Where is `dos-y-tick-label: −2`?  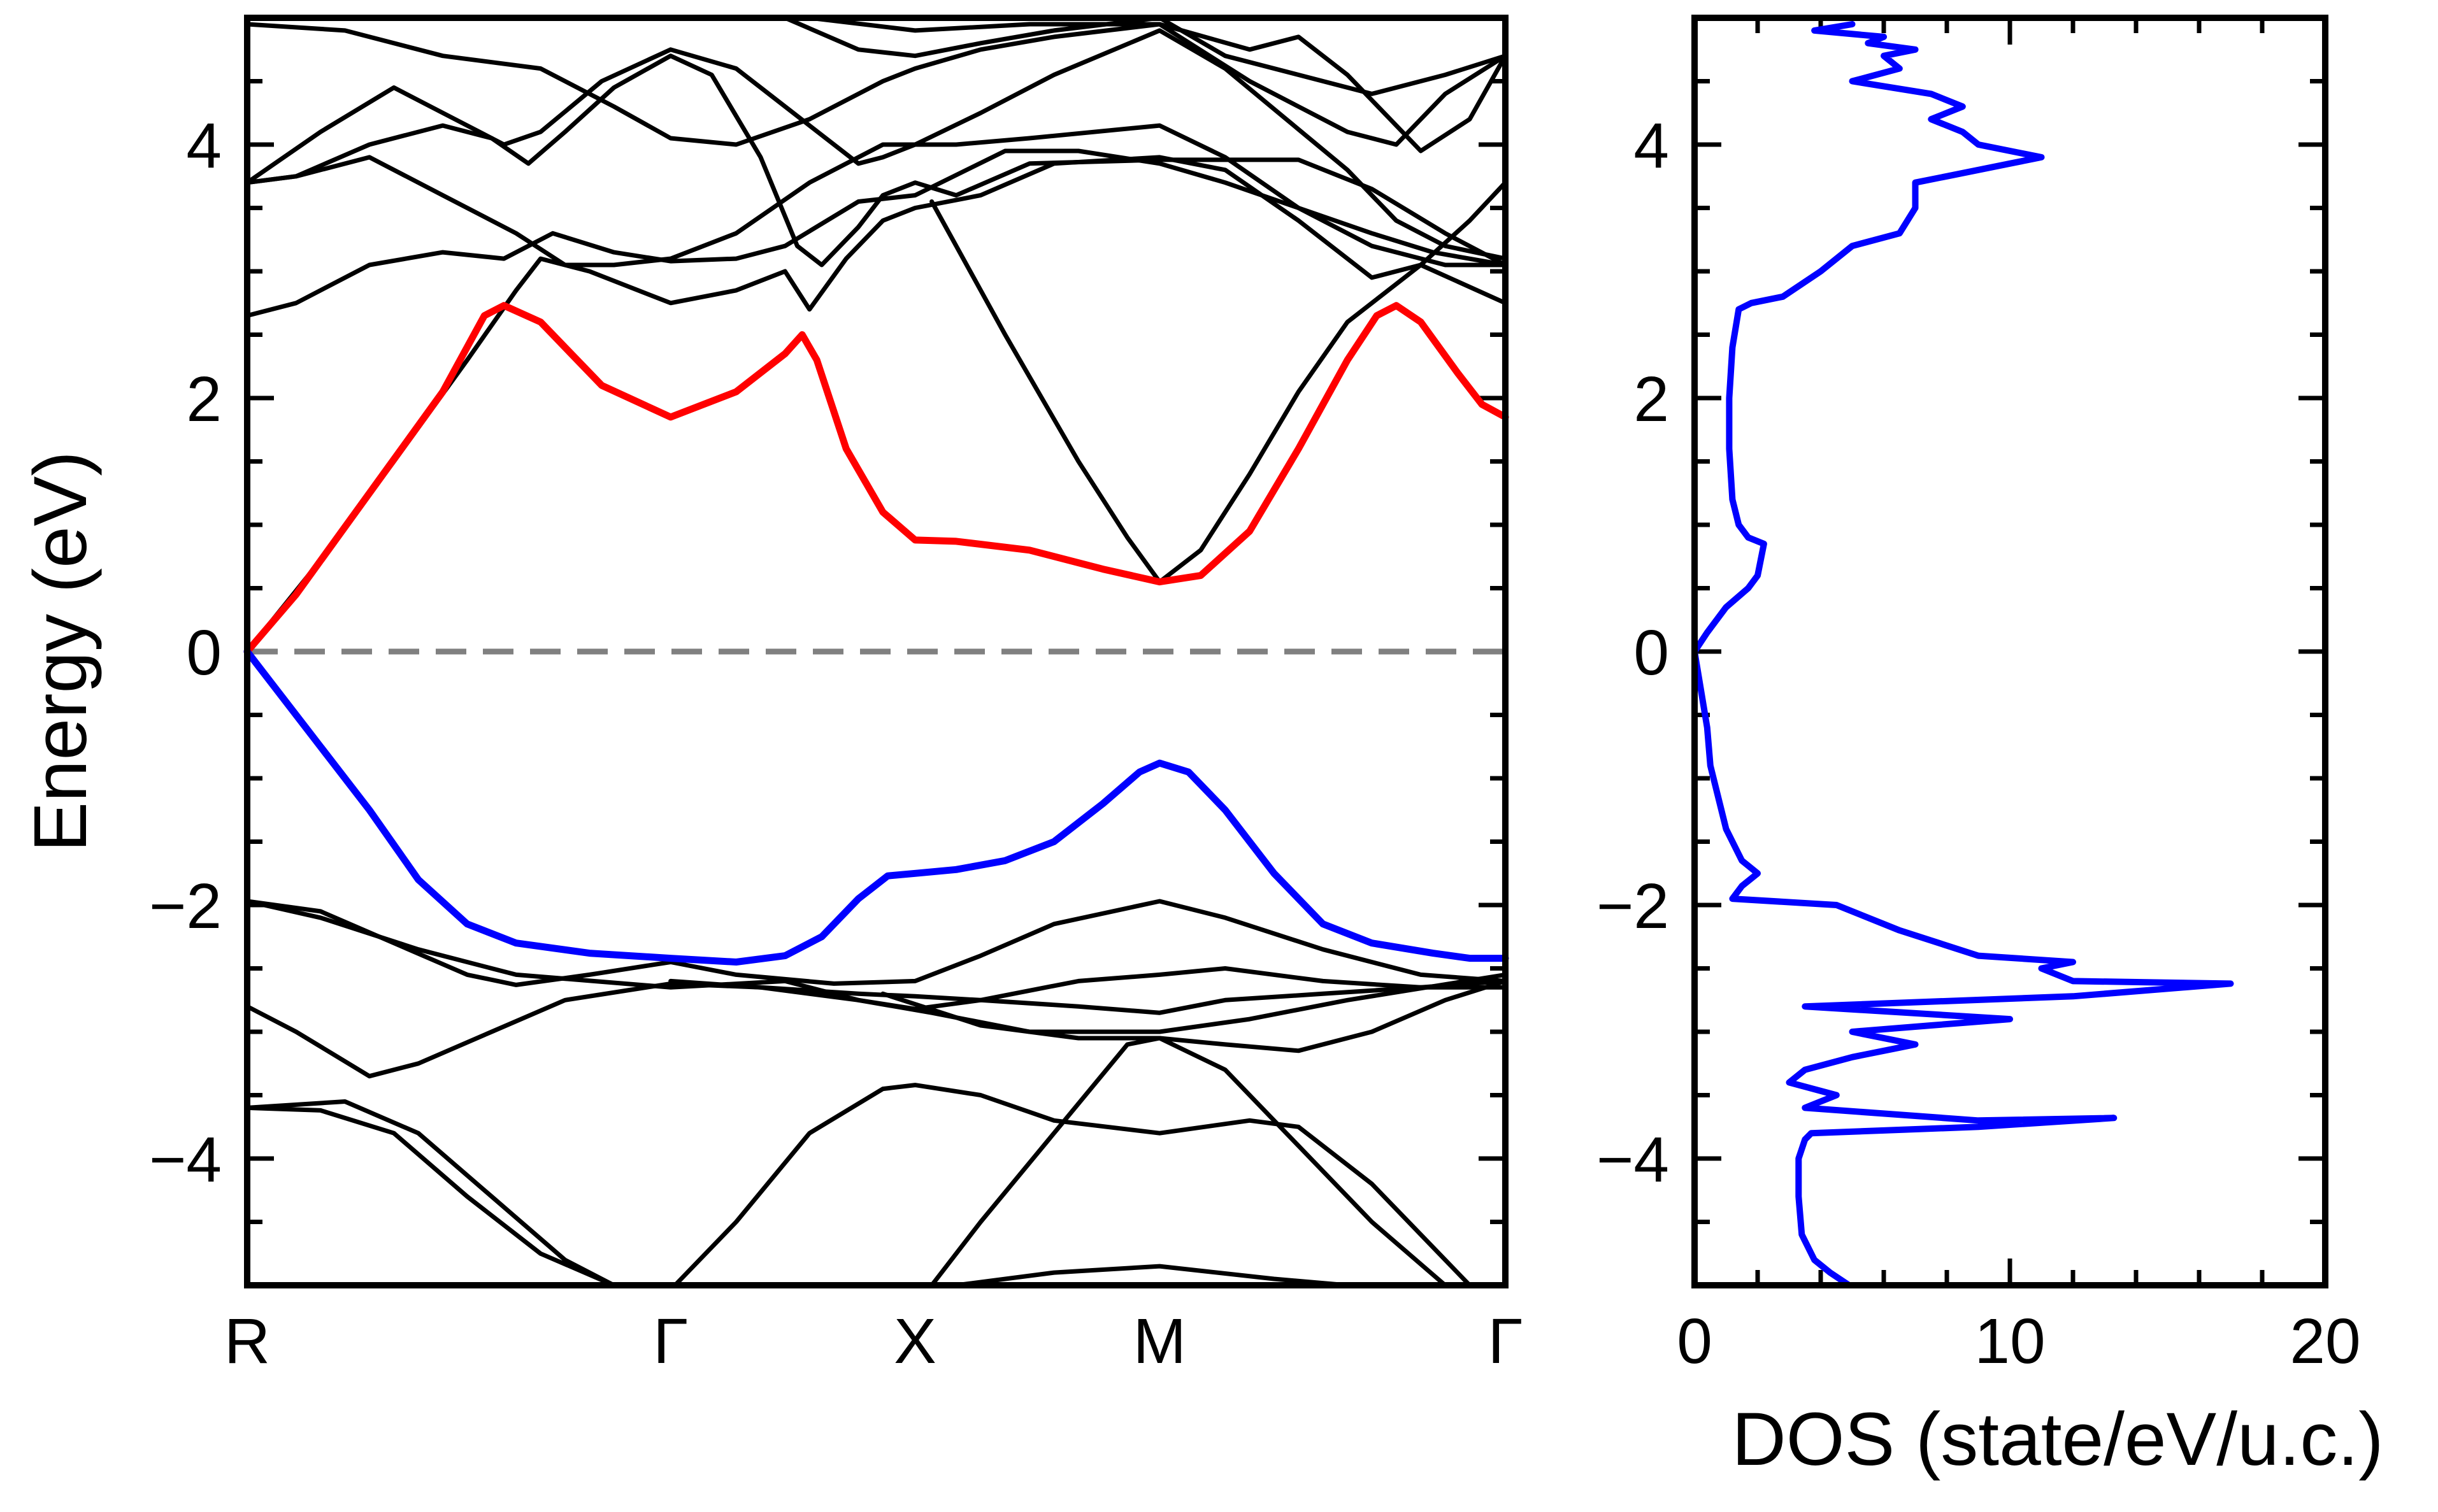
dos-y-tick-label: −2 is located at coordinates (1632, 906).